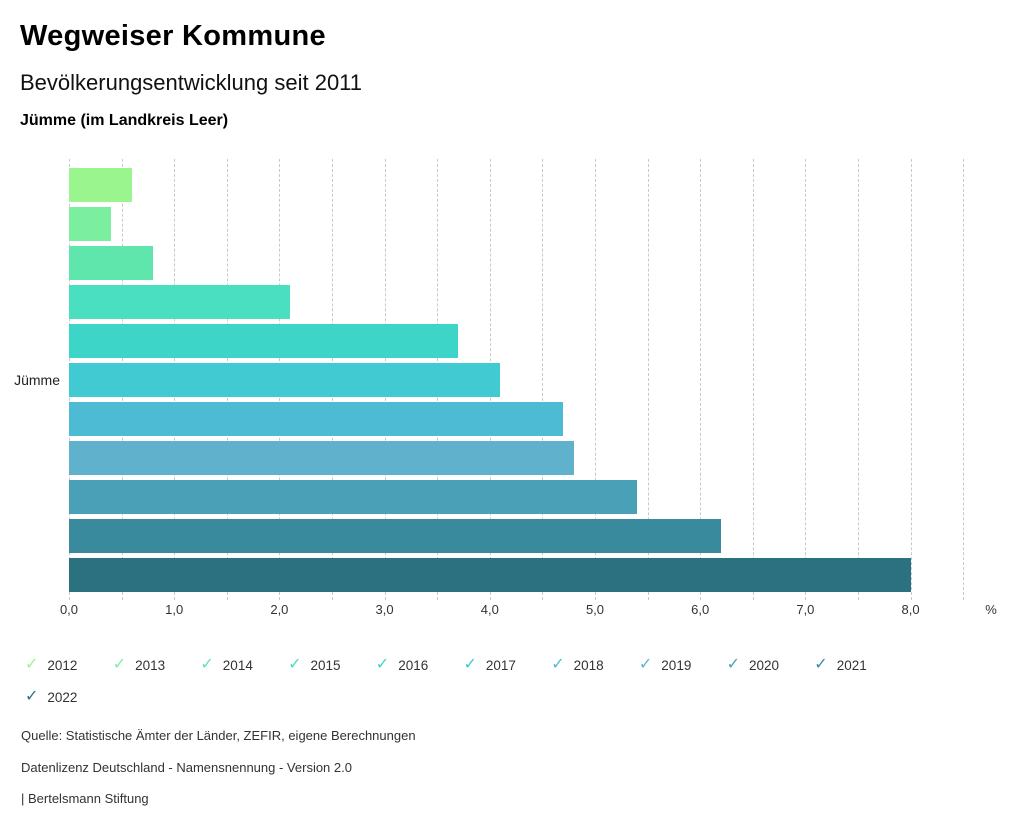 The width and height of the screenshot is (1024, 831). What do you see at coordinates (62, 665) in the screenshot?
I see `legend-item-label: 2012` at bounding box center [62, 665].